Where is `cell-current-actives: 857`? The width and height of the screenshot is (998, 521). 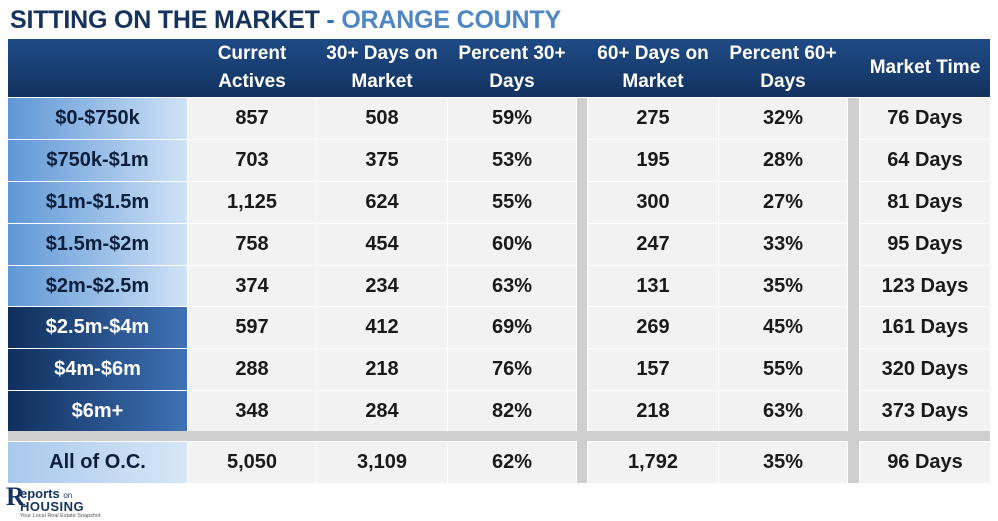
cell-current-actives: 857 is located at coordinates (252, 118).